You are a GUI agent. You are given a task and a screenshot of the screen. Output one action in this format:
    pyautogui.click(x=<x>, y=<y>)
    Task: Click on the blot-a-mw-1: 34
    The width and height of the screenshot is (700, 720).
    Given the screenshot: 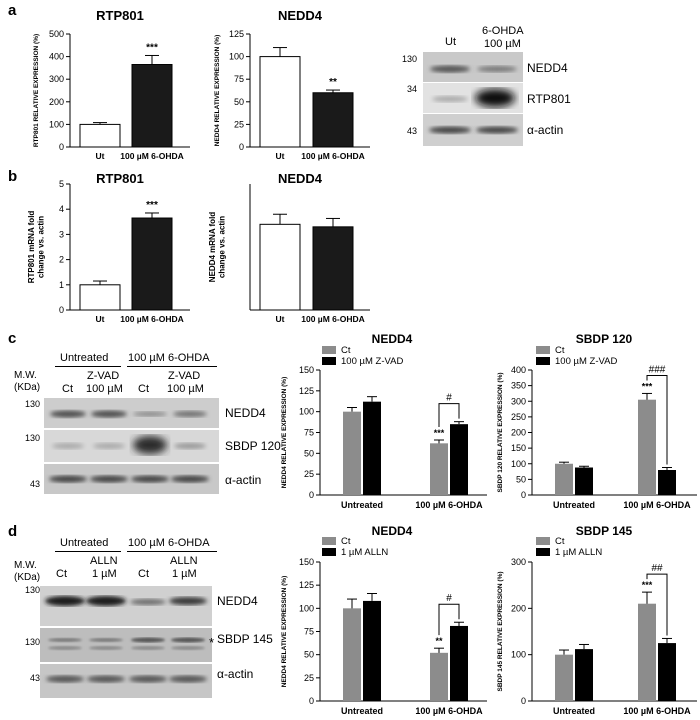 What is the action you would take?
    pyautogui.click(x=411, y=89)
    